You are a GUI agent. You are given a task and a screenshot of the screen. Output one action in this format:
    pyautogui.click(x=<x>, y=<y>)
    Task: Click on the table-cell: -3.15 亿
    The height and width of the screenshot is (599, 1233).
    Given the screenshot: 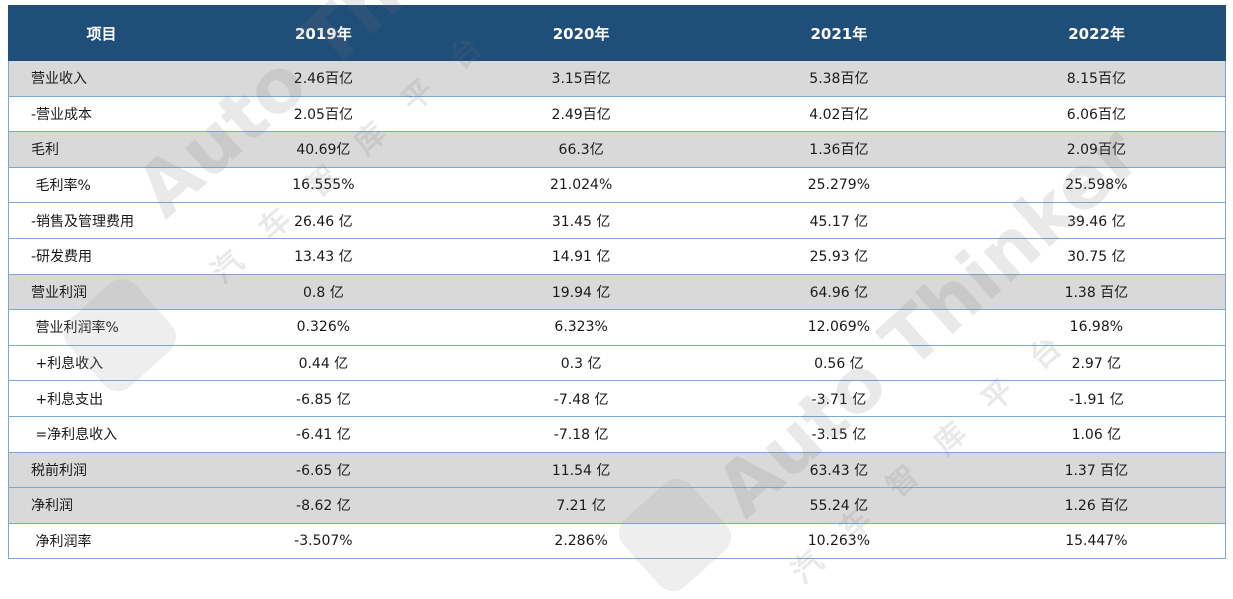 What is the action you would take?
    pyautogui.click(x=839, y=434)
    